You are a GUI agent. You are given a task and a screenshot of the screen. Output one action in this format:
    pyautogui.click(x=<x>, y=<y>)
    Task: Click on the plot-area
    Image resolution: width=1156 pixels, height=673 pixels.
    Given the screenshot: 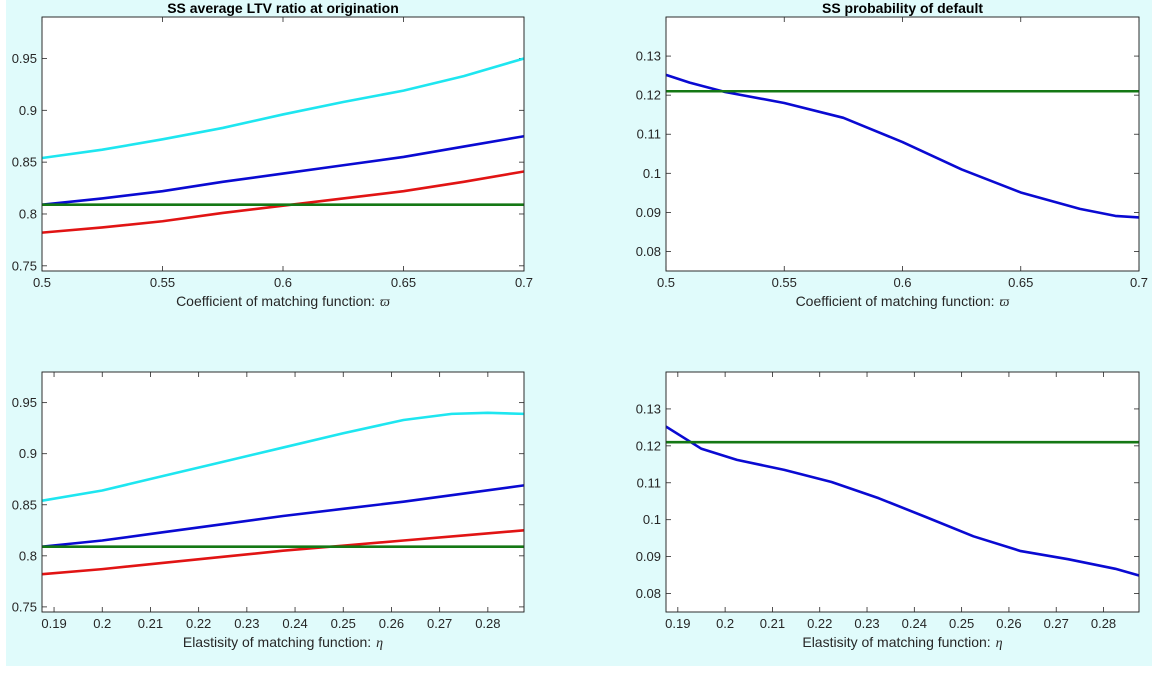 What is the action you would take?
    pyautogui.click(x=902, y=492)
    